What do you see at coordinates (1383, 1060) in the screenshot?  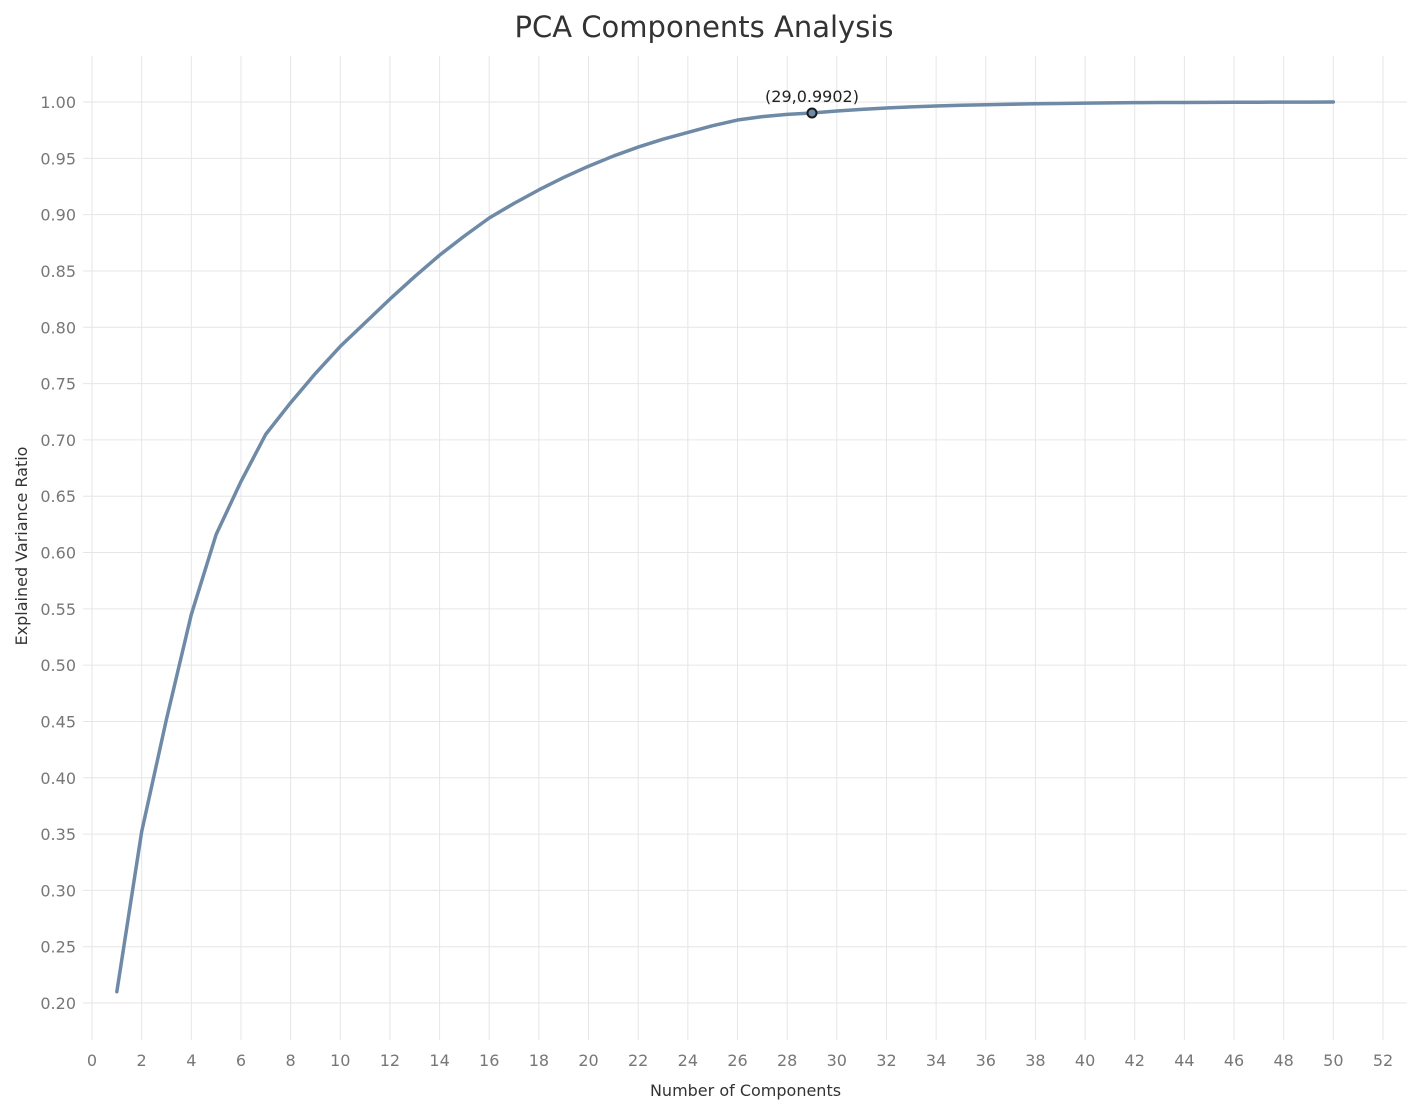 I see `x-tick-label: 52` at bounding box center [1383, 1060].